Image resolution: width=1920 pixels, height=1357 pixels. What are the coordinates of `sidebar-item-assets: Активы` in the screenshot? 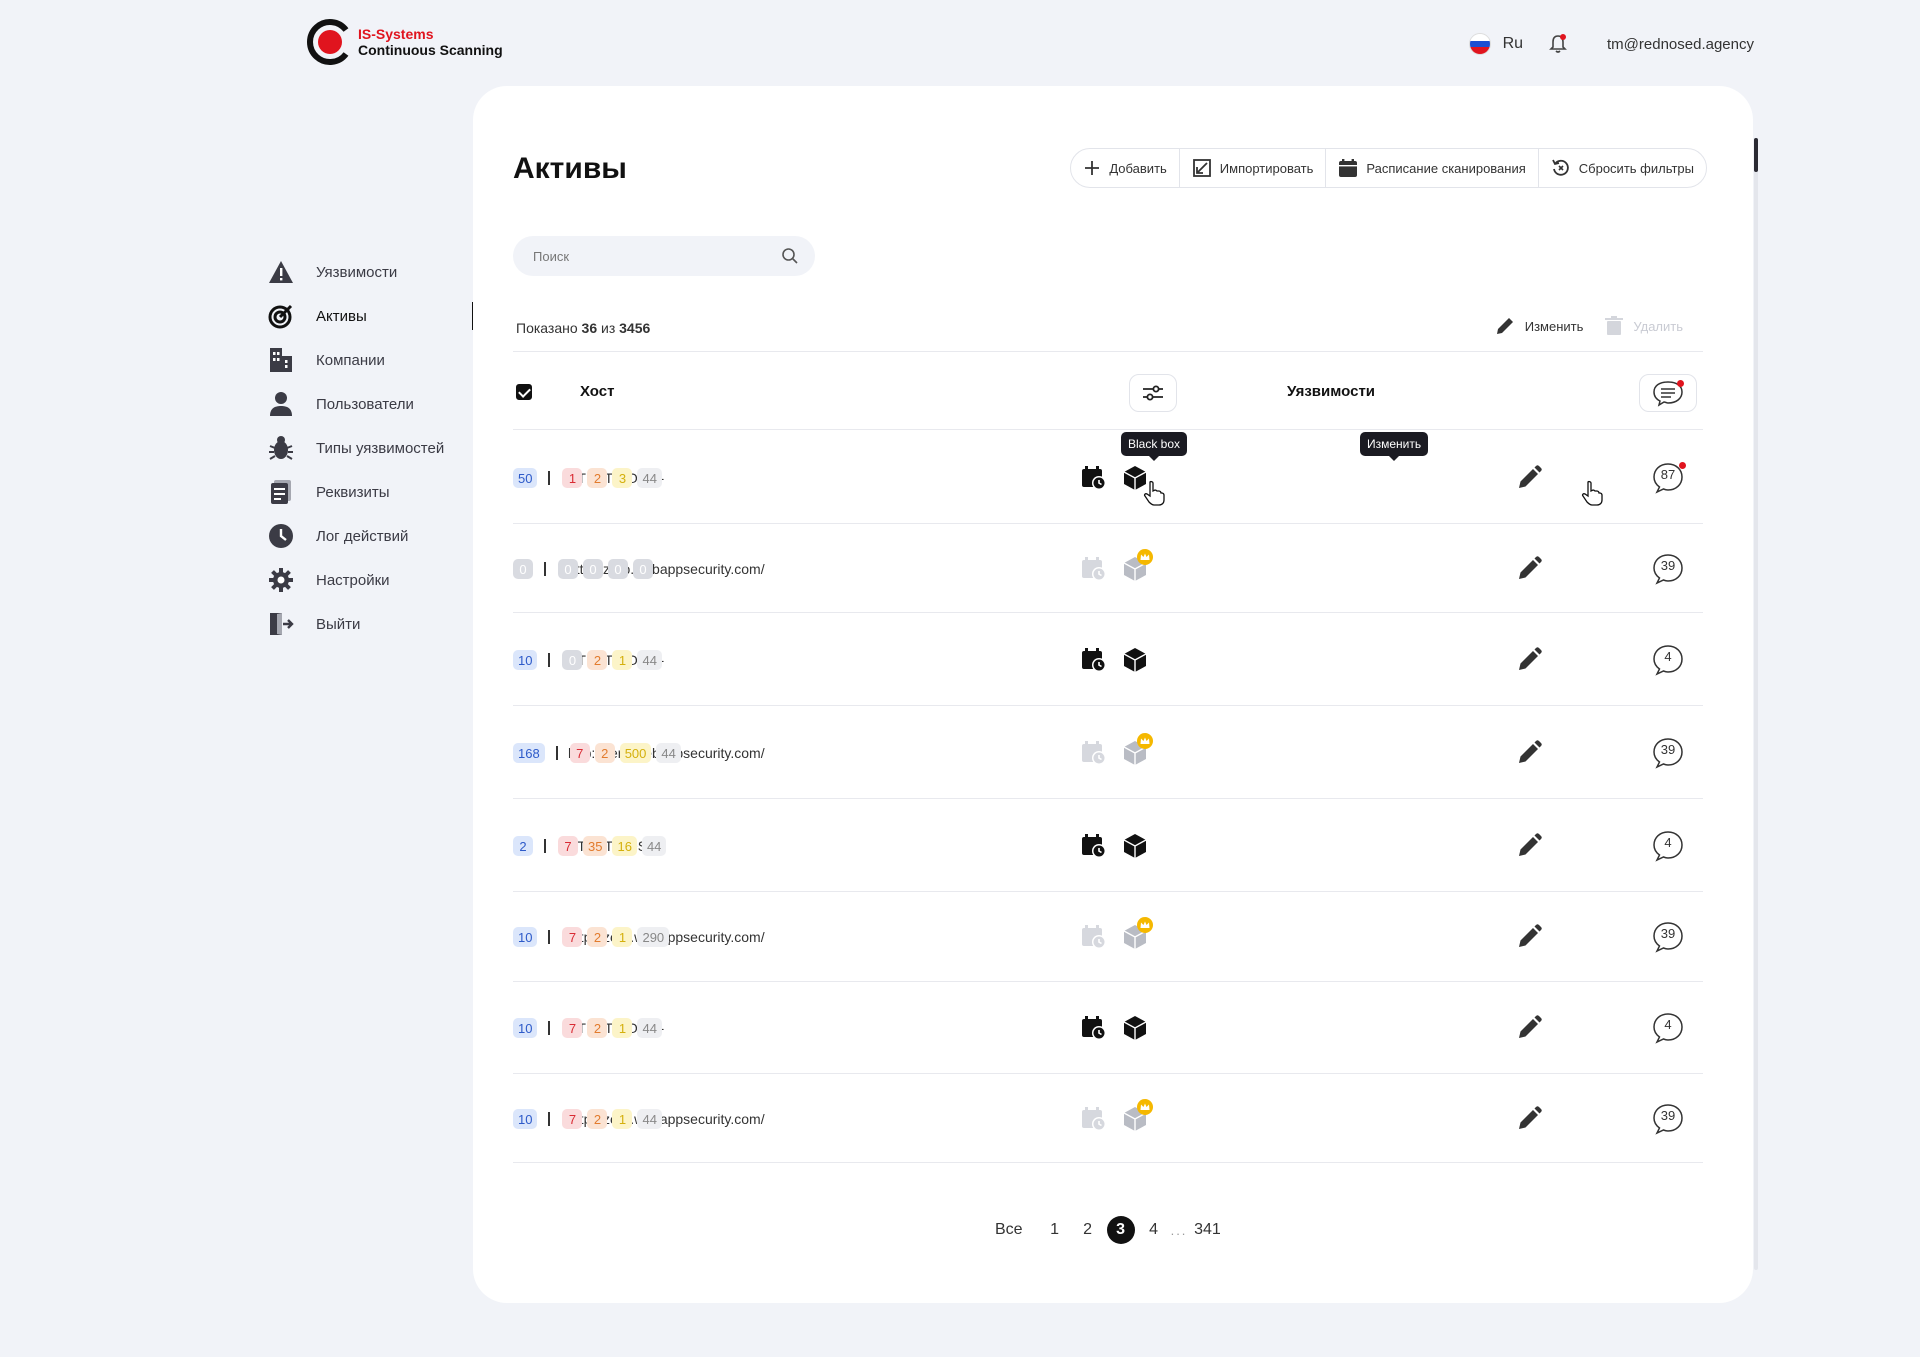 It's located at (370, 316).